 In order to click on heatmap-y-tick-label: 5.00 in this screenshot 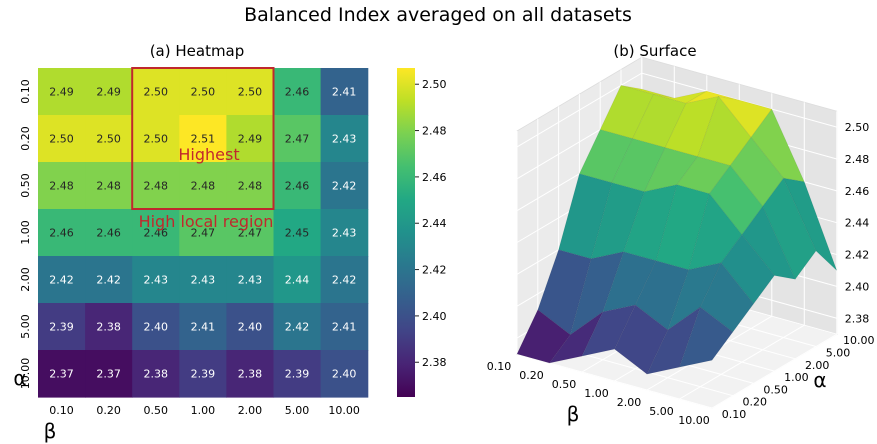, I will do `click(25, 326)`.